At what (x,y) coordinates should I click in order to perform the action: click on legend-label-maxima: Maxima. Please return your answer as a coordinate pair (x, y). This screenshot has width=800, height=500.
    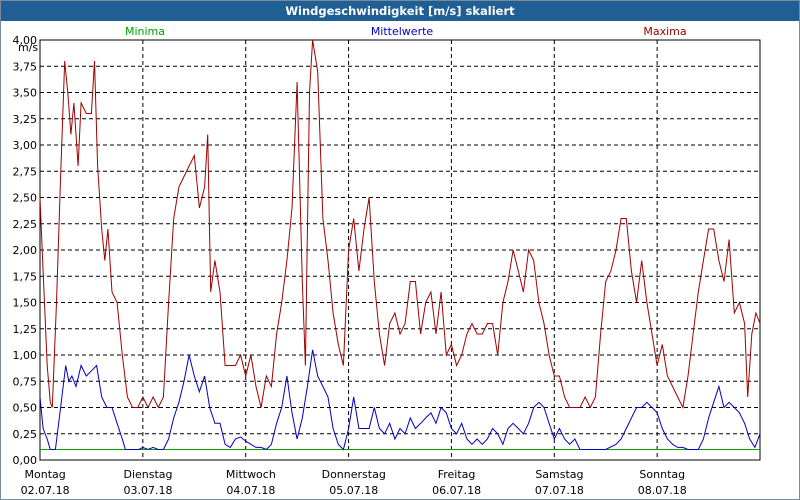
    Looking at the image, I should click on (664, 31).